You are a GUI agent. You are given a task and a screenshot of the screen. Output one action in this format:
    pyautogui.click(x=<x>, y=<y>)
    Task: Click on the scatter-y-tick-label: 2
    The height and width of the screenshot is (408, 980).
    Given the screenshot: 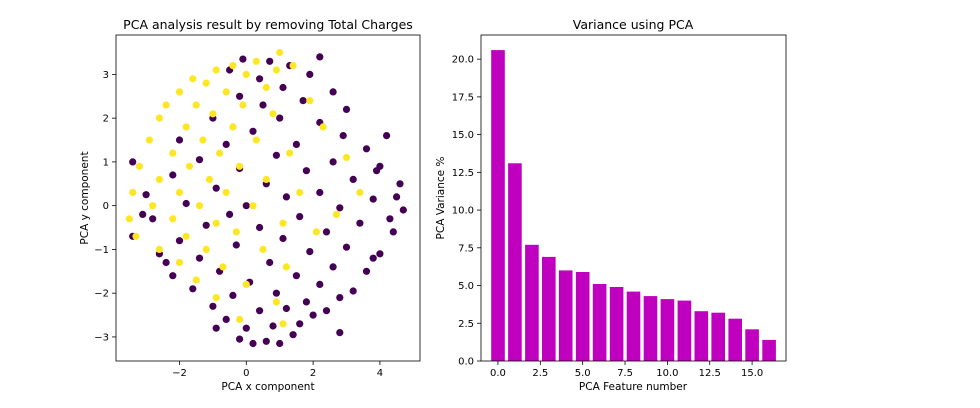 What is the action you would take?
    pyautogui.click(x=106, y=119)
    